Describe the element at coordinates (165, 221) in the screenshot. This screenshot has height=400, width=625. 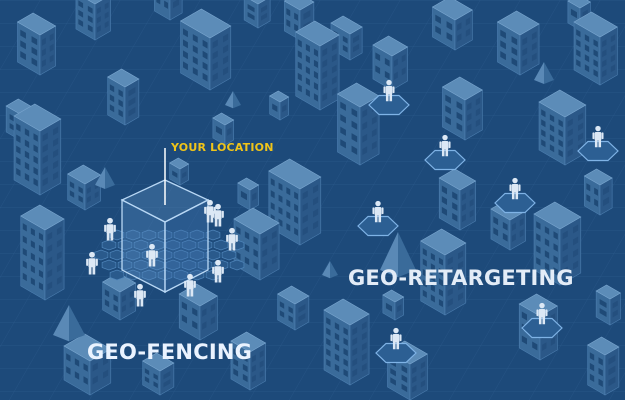
I see `location-cube-icon` at that location.